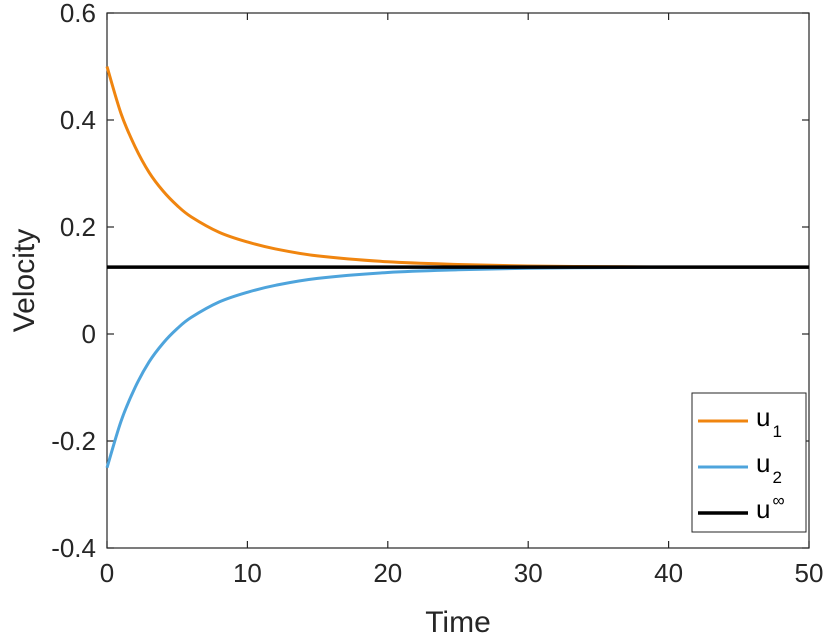 Image resolution: width=830 pixels, height=636 pixels. What do you see at coordinates (770, 507) in the screenshot?
I see `legend-entry-3: u ∞` at bounding box center [770, 507].